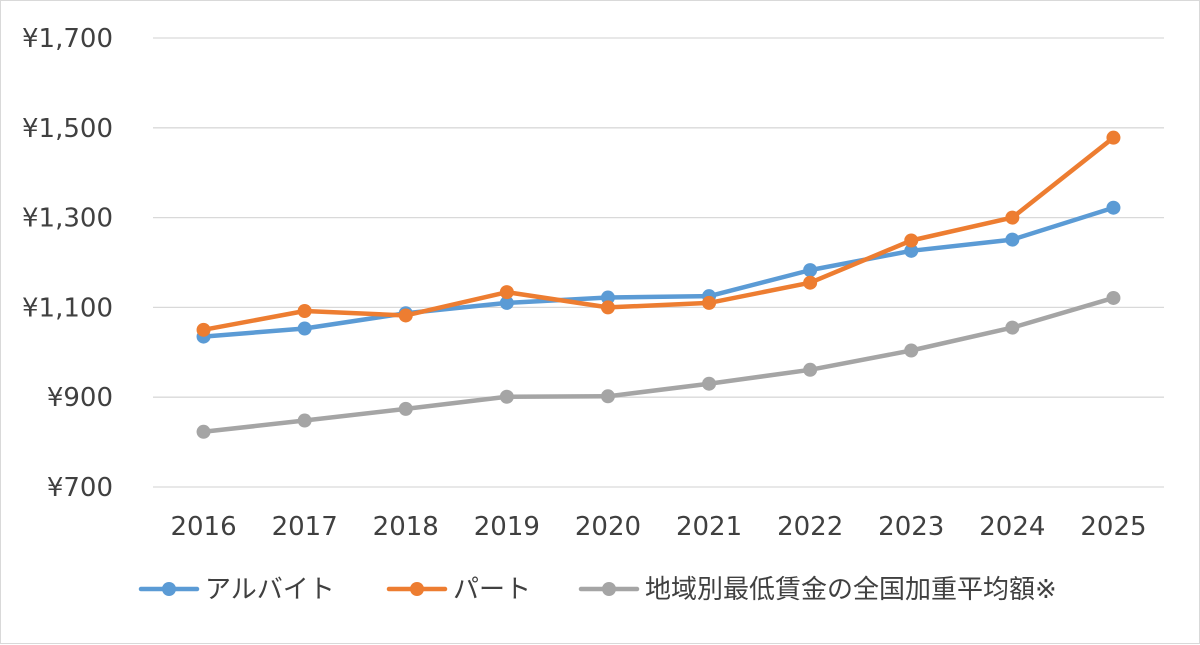  I want to click on legend-label: 地域別最低賃金の全国加重平均額※, so click(851, 590).